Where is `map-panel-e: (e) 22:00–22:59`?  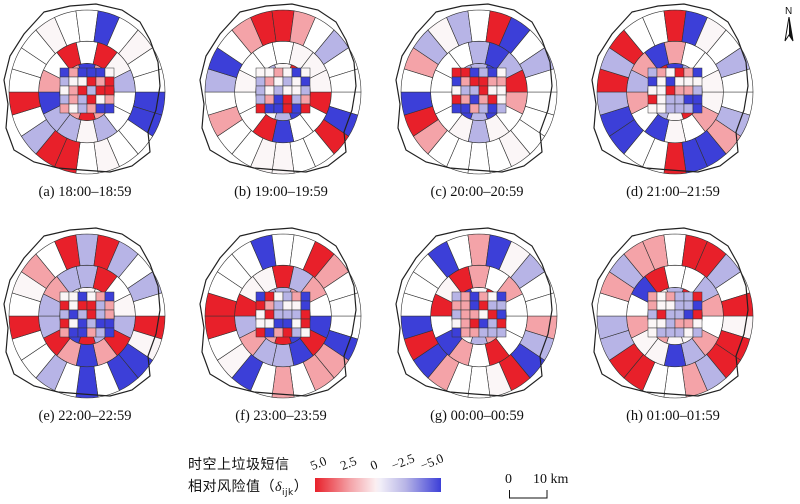 map-panel-e: (e) 22:00–22:59 is located at coordinates (95, 324).